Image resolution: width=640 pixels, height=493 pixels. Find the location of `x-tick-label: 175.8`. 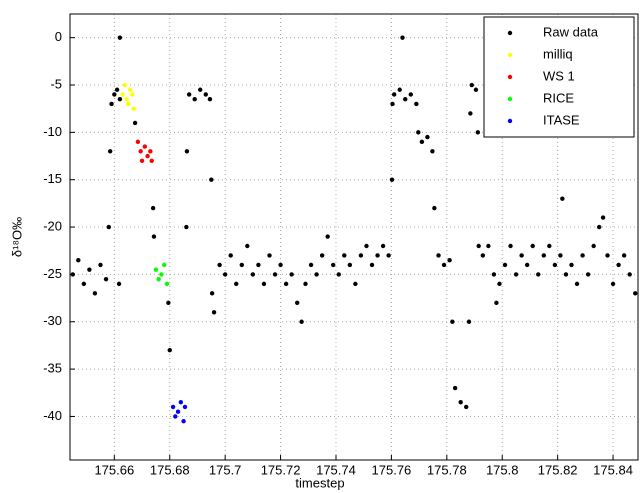

x-tick-label: 175.8 is located at coordinates (502, 469).